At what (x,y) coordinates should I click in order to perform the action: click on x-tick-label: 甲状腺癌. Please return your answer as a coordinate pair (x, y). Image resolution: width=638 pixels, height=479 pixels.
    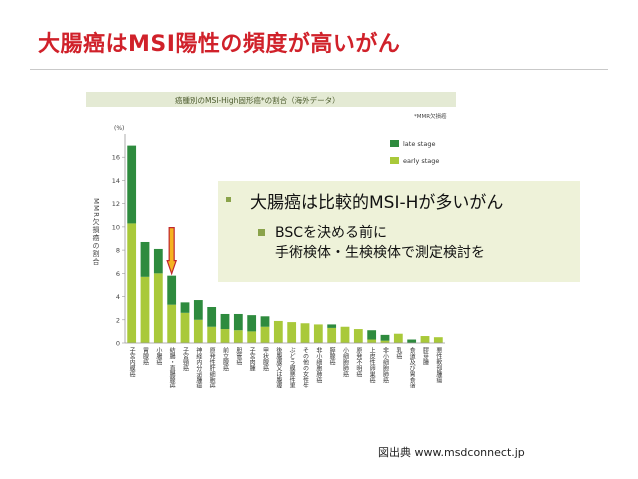
    Looking at the image, I should click on (265, 359).